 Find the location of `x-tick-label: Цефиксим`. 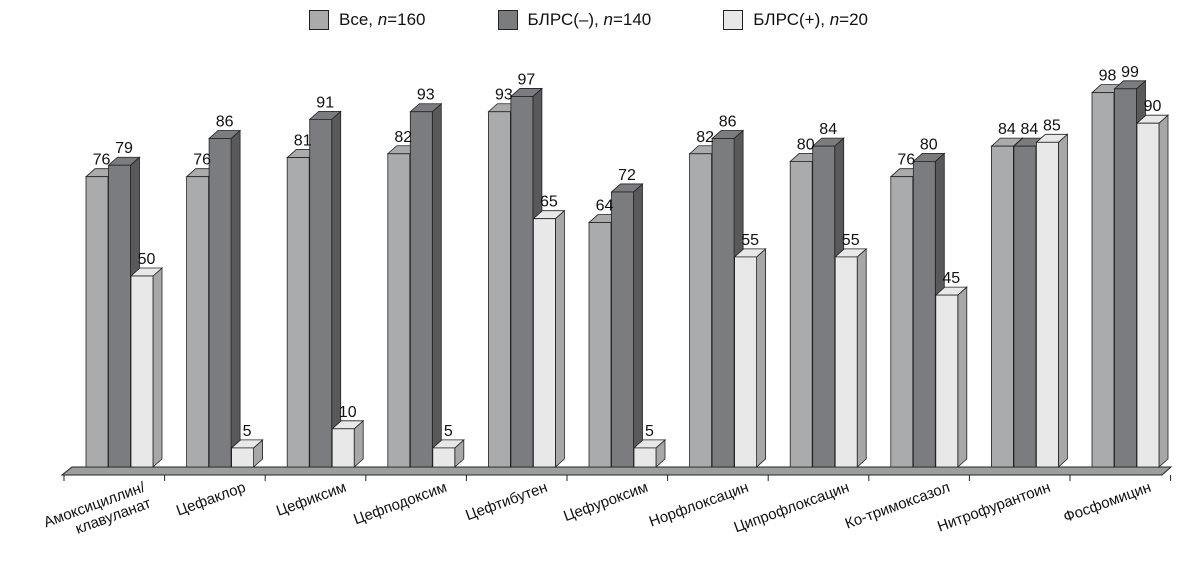

x-tick-label: Цефиксим is located at coordinates (311, 499).